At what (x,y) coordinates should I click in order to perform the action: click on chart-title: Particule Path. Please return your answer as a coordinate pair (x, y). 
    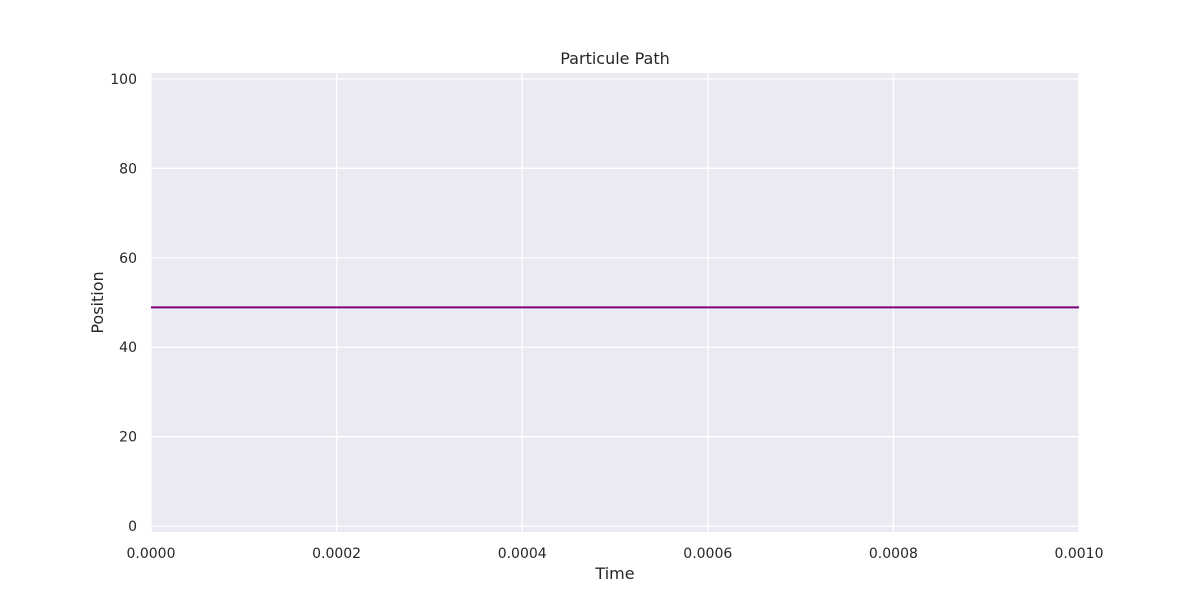
    Looking at the image, I should click on (615, 58).